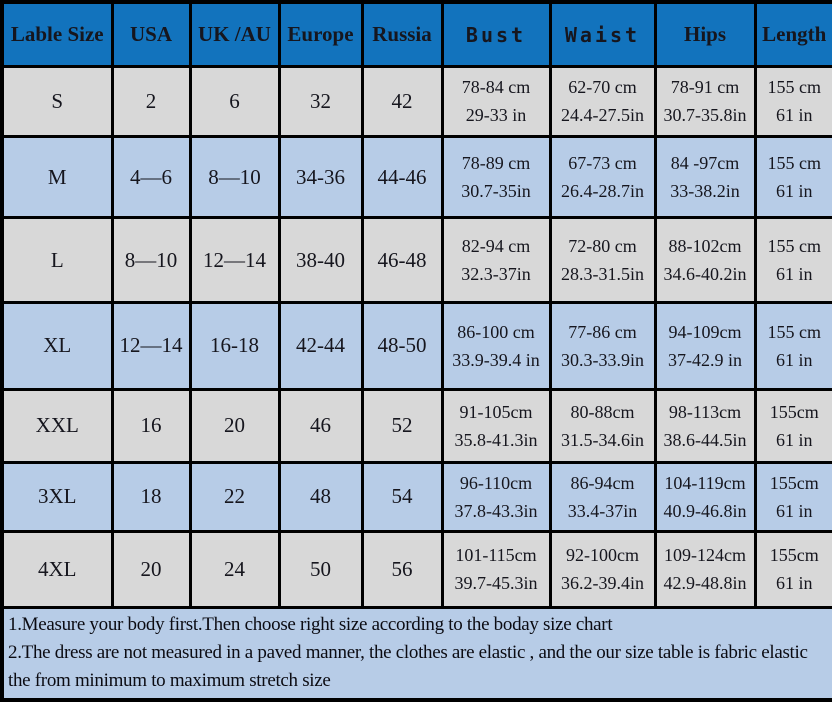 This screenshot has width=832, height=702. I want to click on usa-cell: 2, so click(151, 101).